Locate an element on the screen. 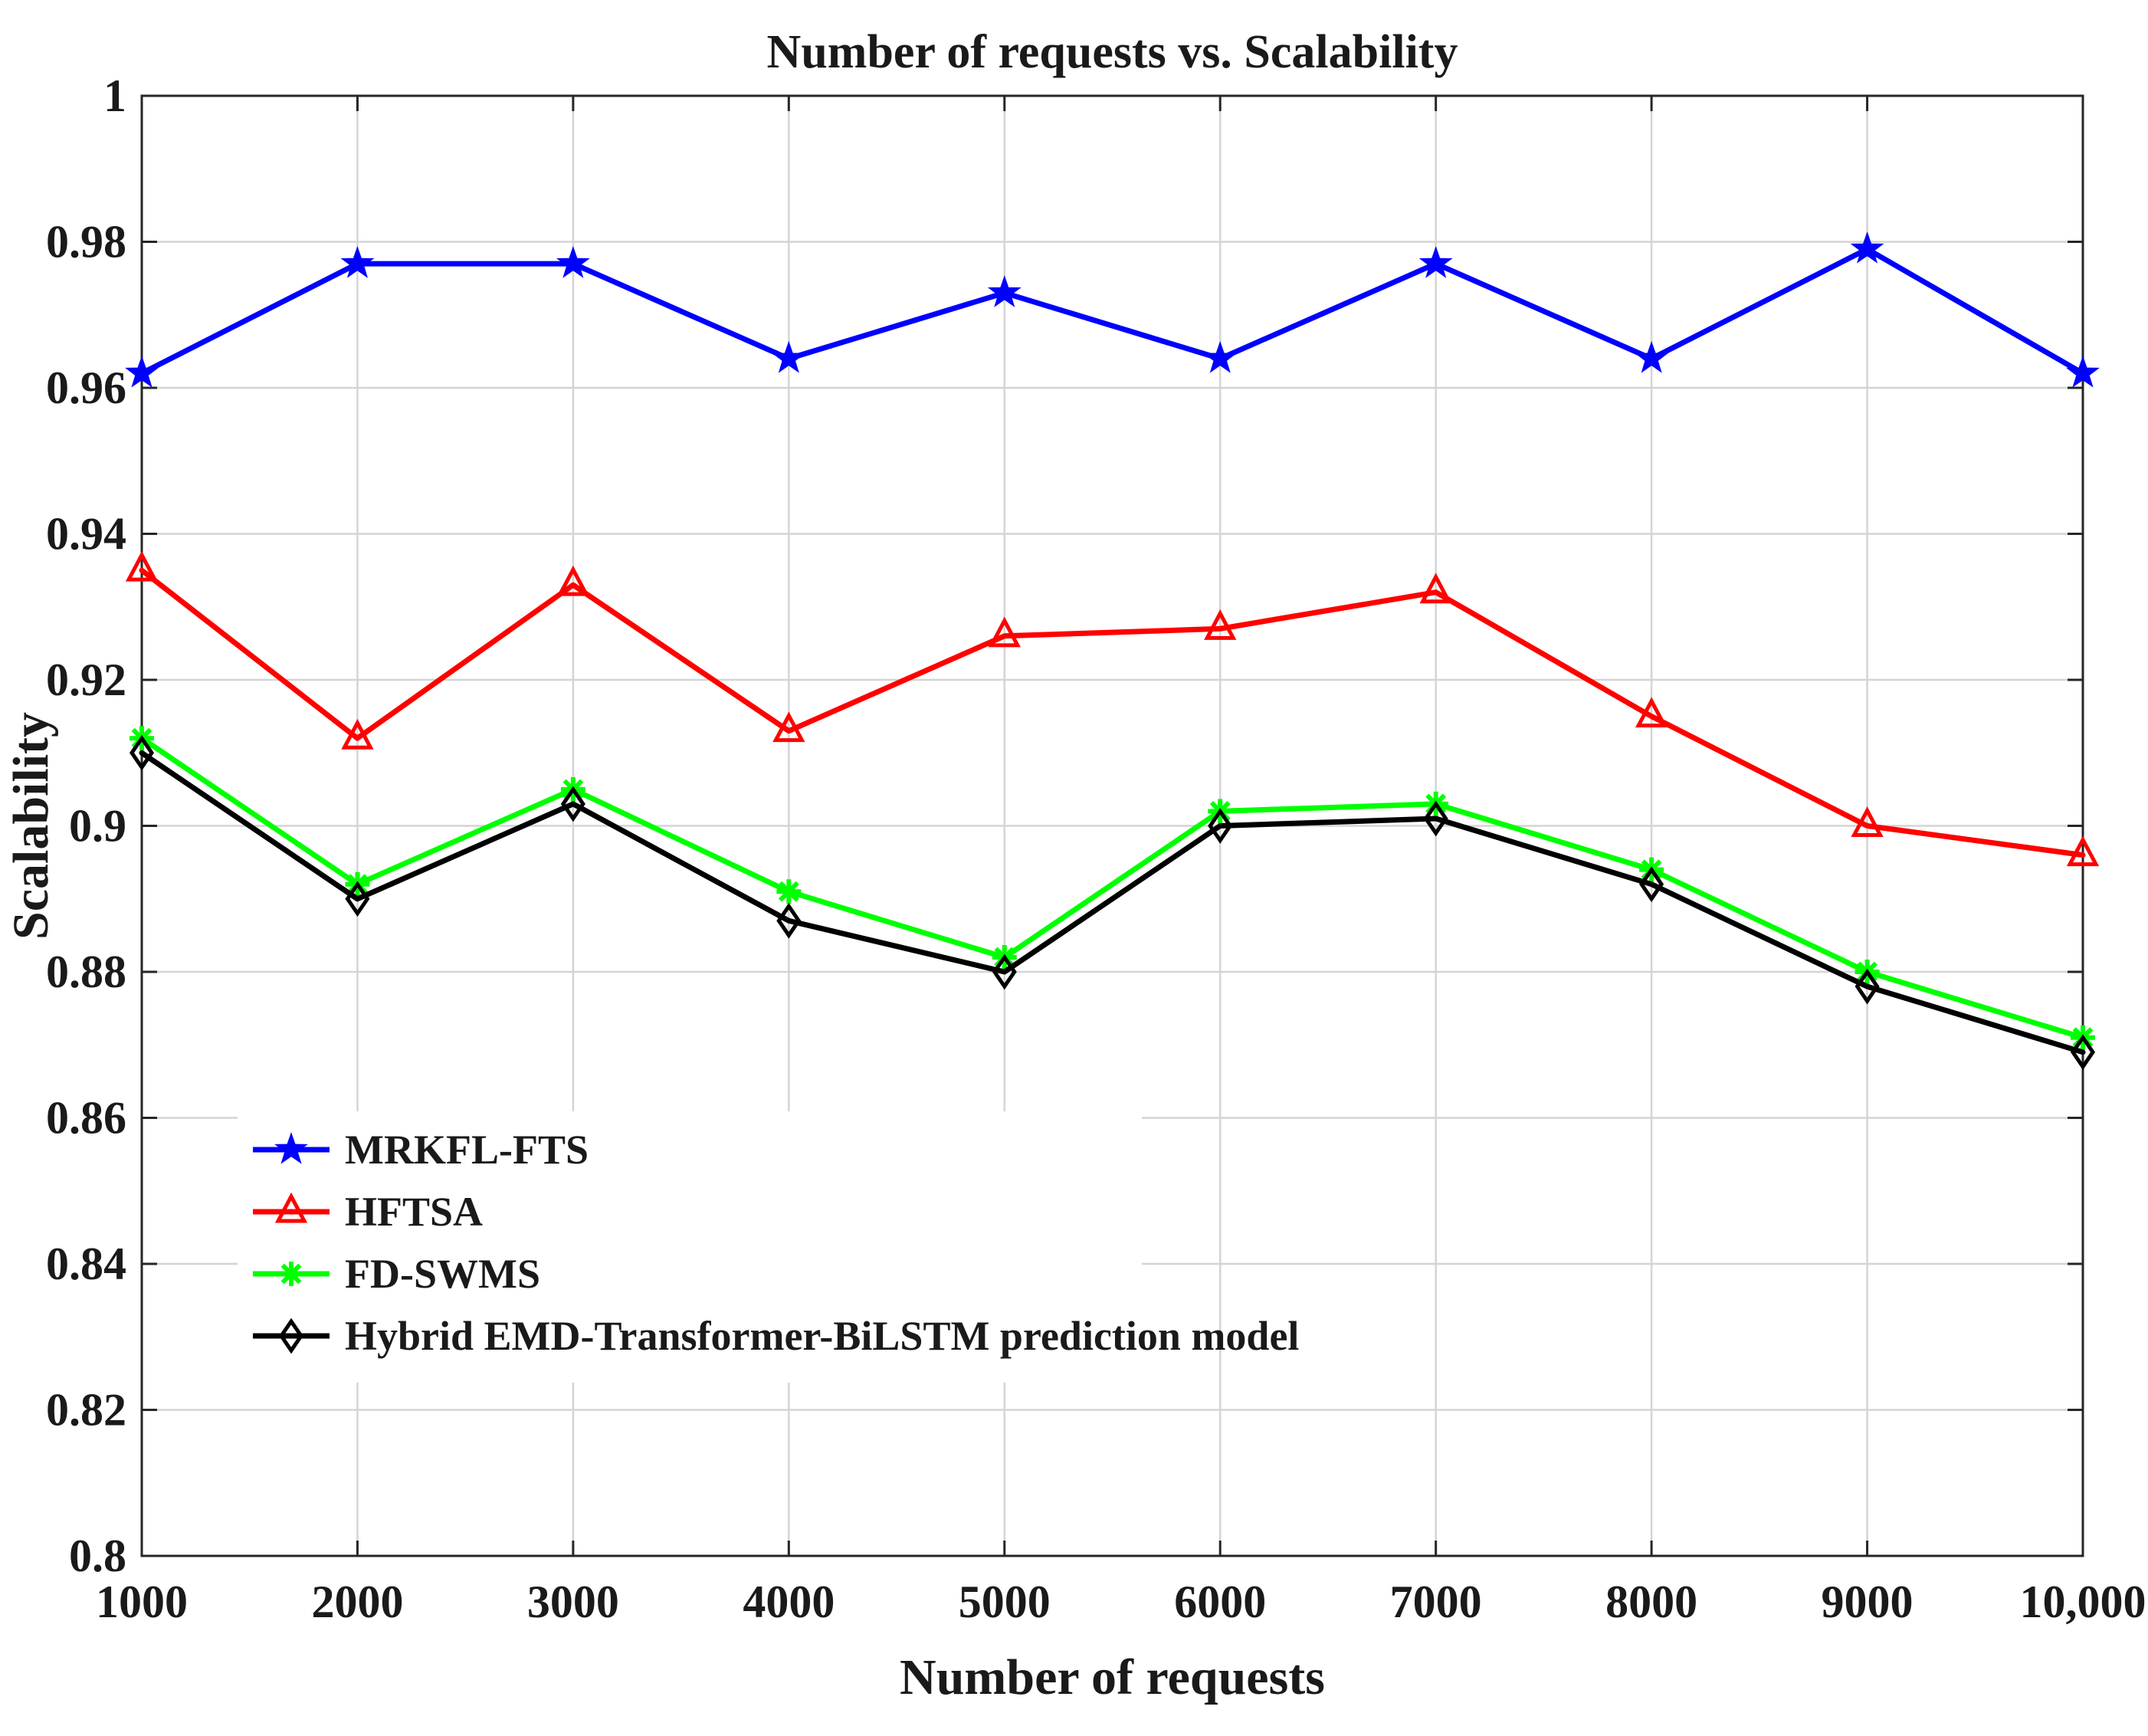  x-tick-label: 4000 is located at coordinates (789, 1602).